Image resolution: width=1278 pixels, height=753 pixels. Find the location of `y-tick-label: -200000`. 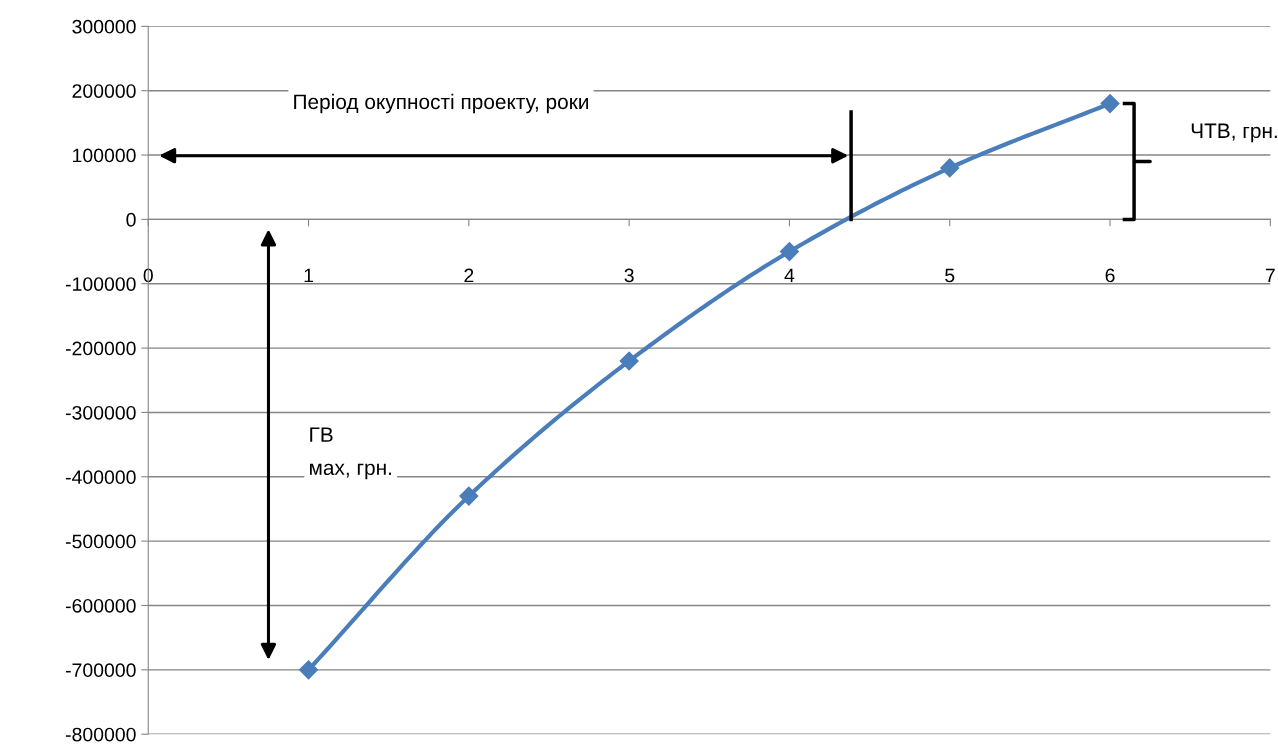

y-tick-label: -200000 is located at coordinates (100, 348).